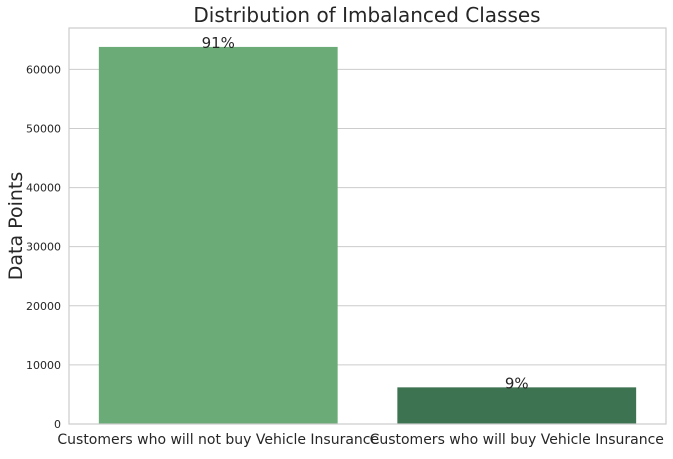  Describe the element at coordinates (43, 188) in the screenshot. I see `y-tick-label: 40000` at that location.